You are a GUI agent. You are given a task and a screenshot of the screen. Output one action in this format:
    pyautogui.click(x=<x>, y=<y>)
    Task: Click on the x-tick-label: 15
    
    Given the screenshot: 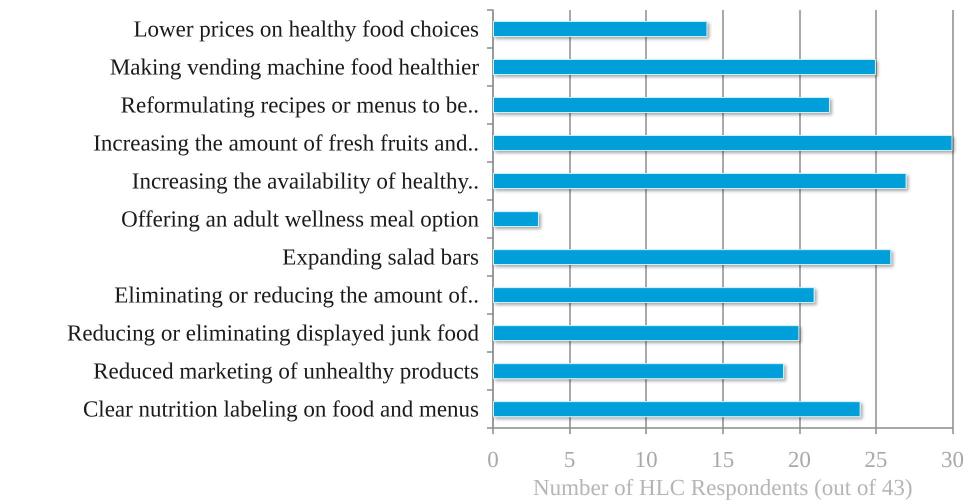 What is the action you would take?
    pyautogui.click(x=722, y=459)
    